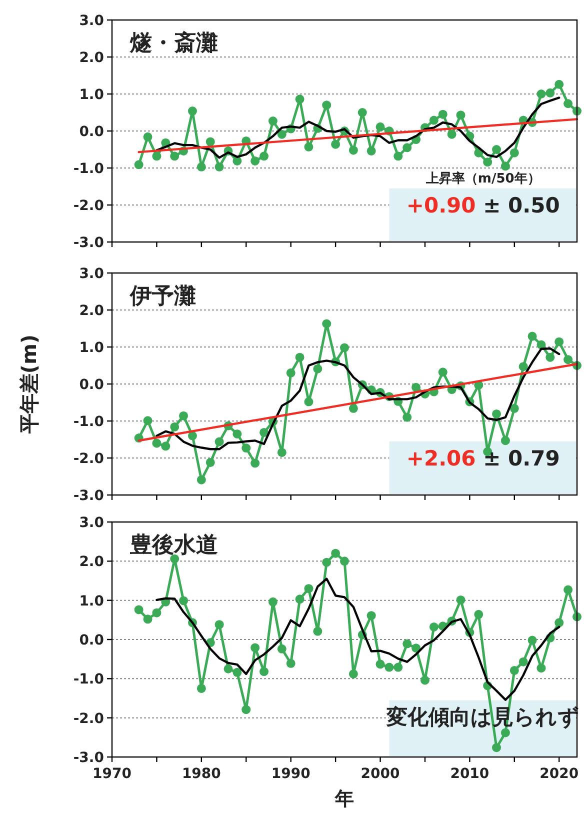 Image resolution: width=584 pixels, height=818 pixels. What do you see at coordinates (482, 178) in the screenshot?
I see `annotation: 上昇率（m/50年）` at bounding box center [482, 178].